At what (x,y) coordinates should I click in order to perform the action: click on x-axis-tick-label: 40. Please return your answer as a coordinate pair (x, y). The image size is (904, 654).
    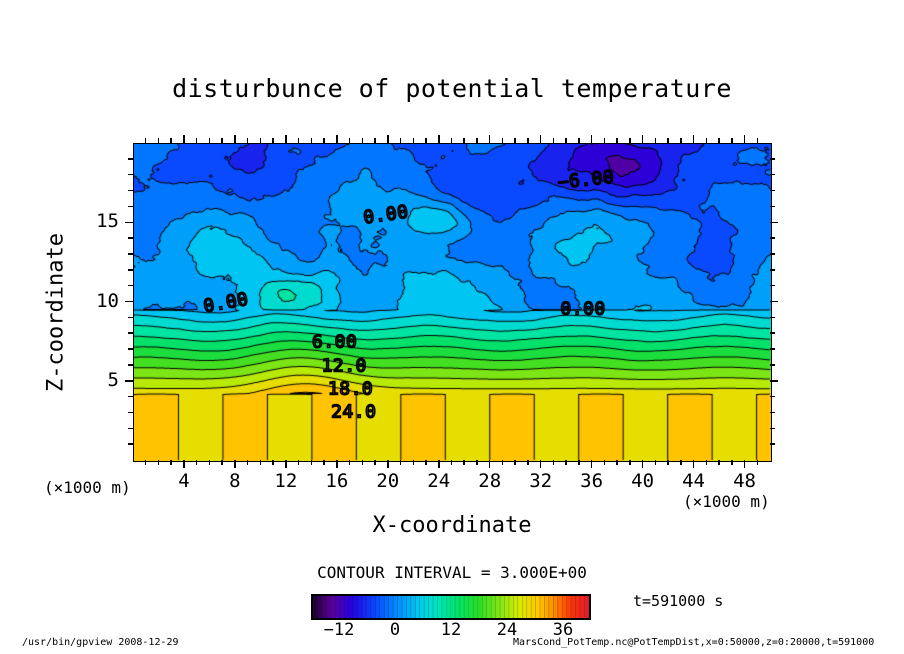
    Looking at the image, I should click on (643, 481).